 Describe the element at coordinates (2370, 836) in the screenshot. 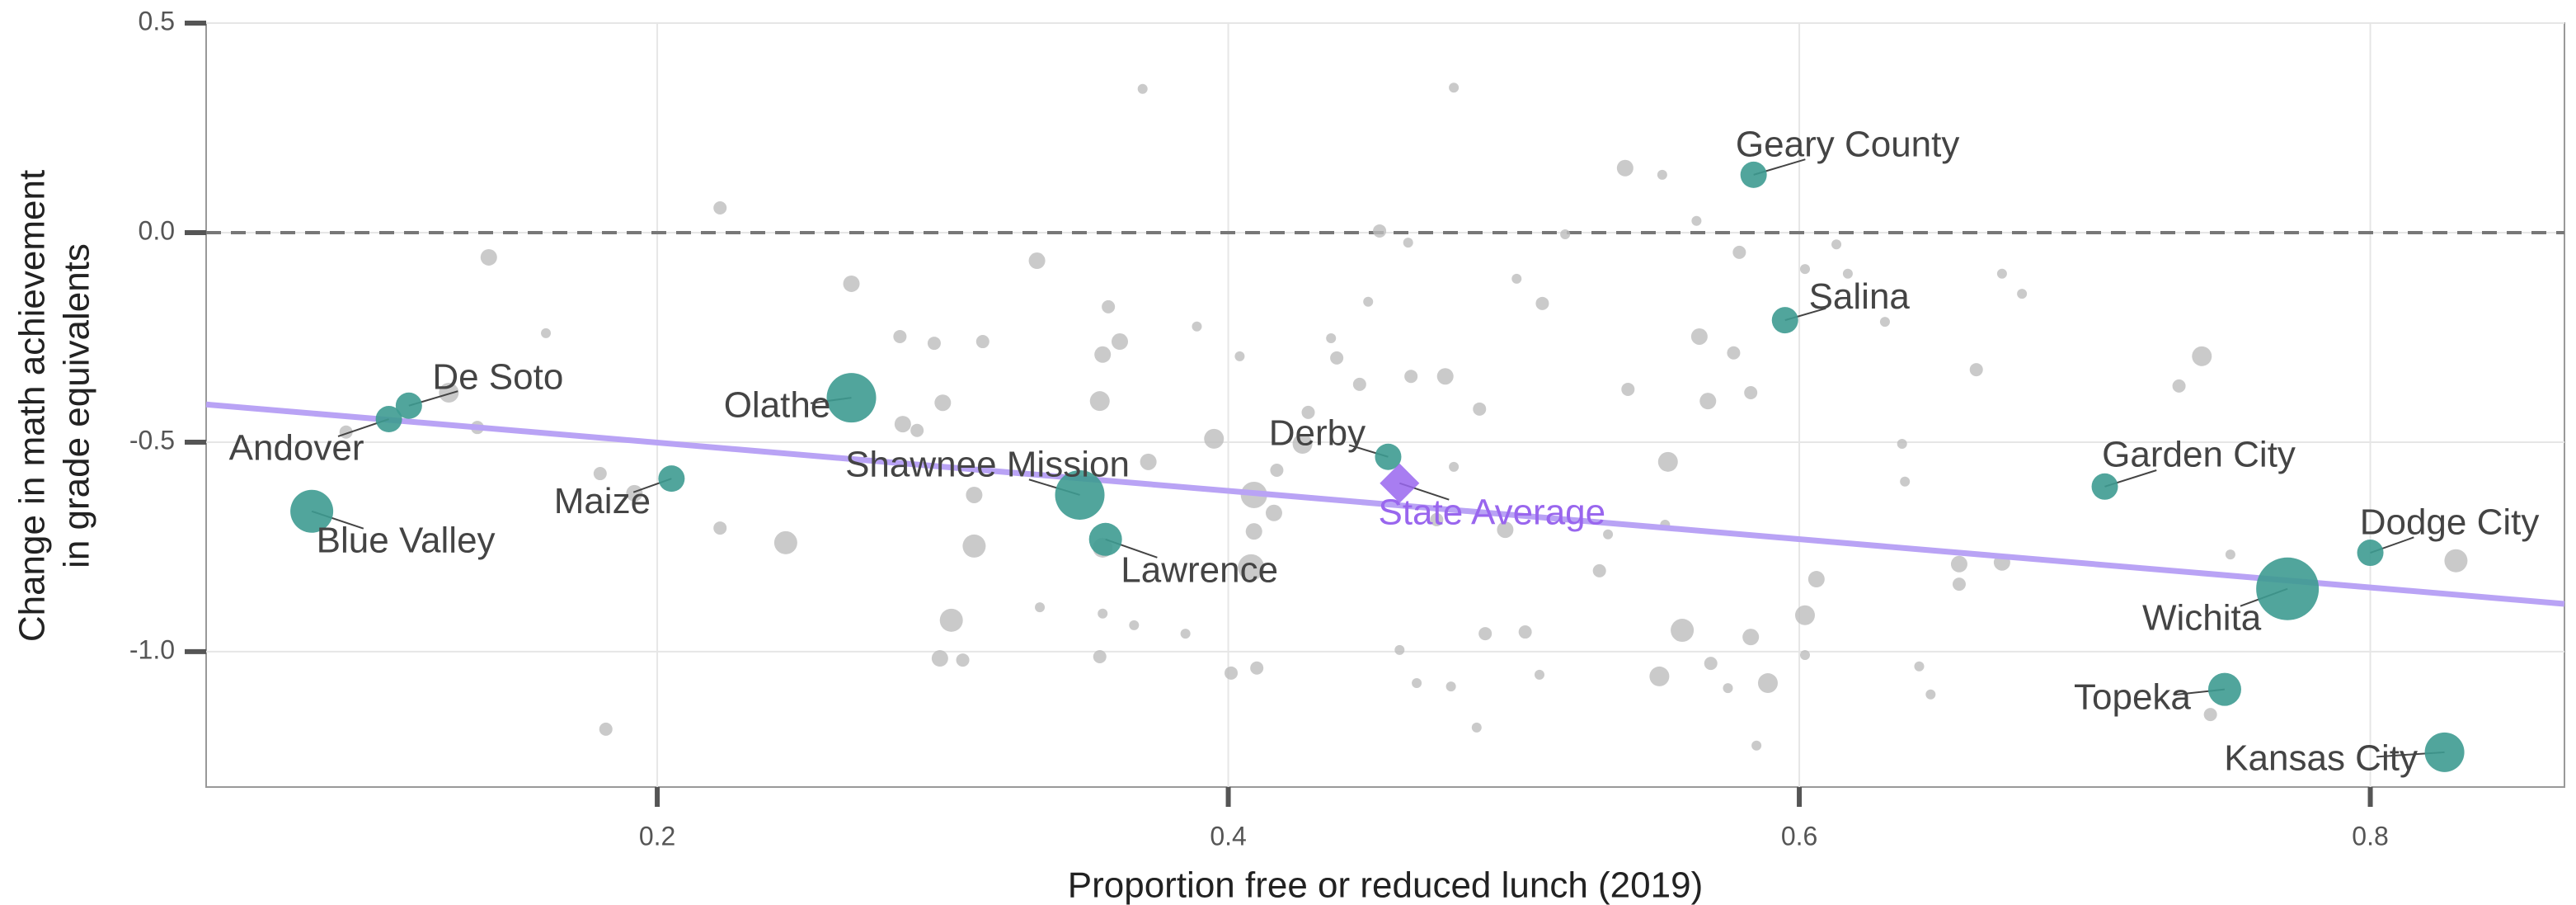

I see `x-tick-label: 0.8` at that location.